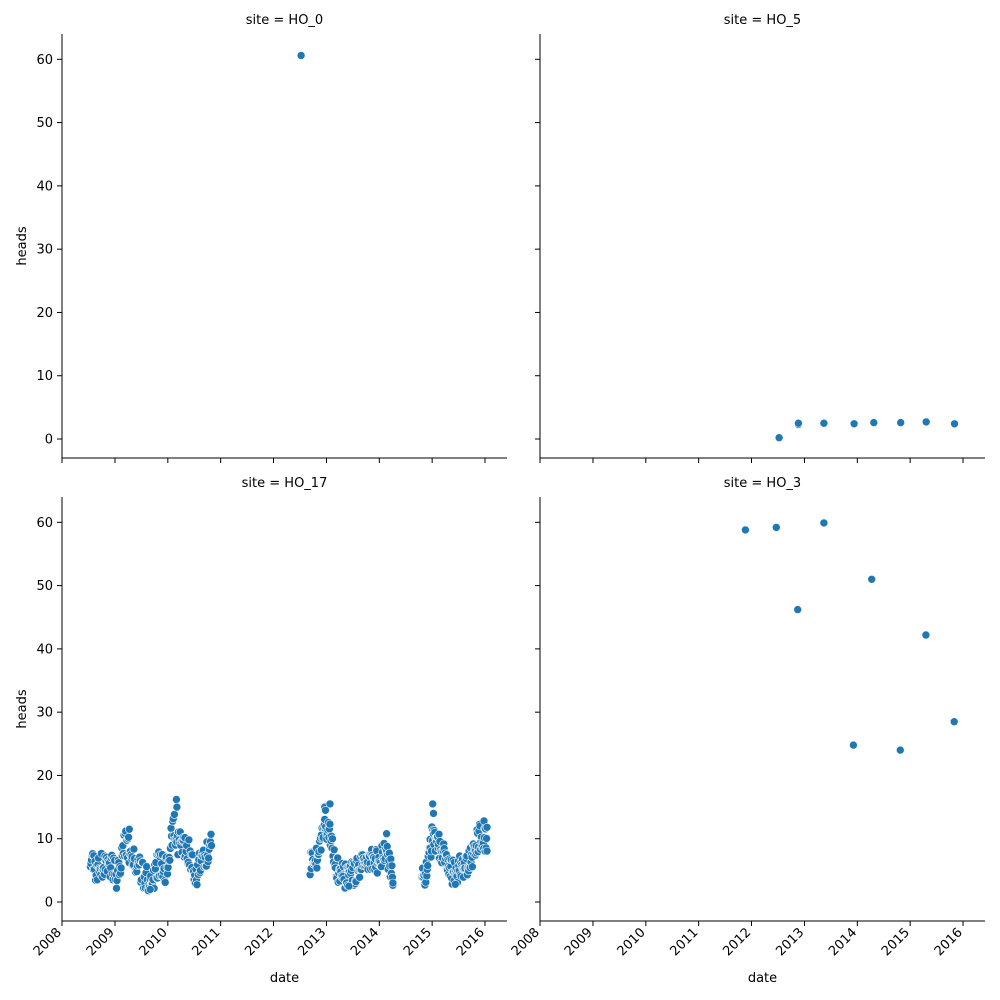 The width and height of the screenshot is (1000, 1000). What do you see at coordinates (762, 20) in the screenshot?
I see `panel-title: site = HO_5` at bounding box center [762, 20].